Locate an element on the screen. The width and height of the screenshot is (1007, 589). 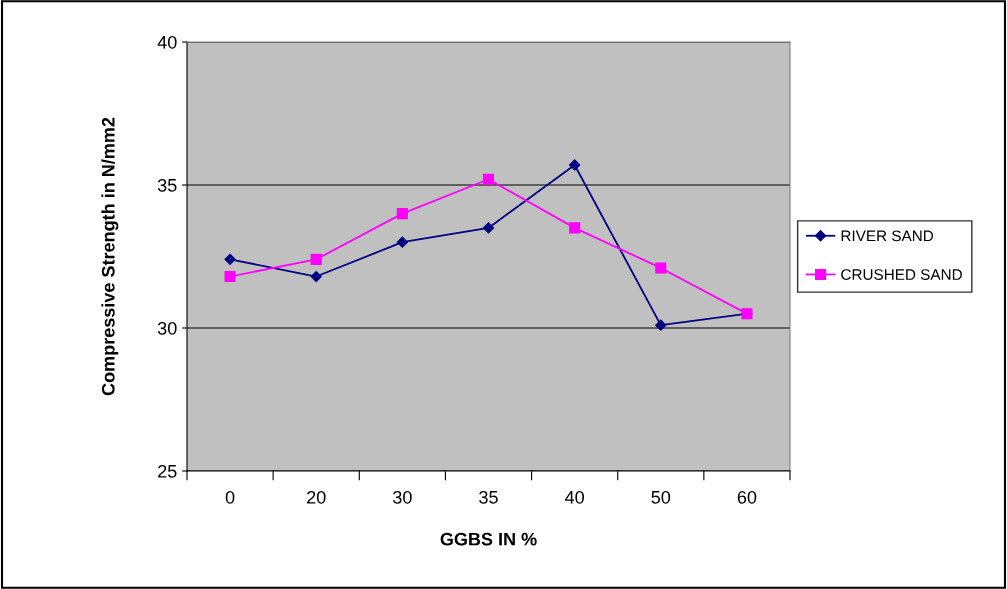
x-tick-label: 30 is located at coordinates (402, 497).